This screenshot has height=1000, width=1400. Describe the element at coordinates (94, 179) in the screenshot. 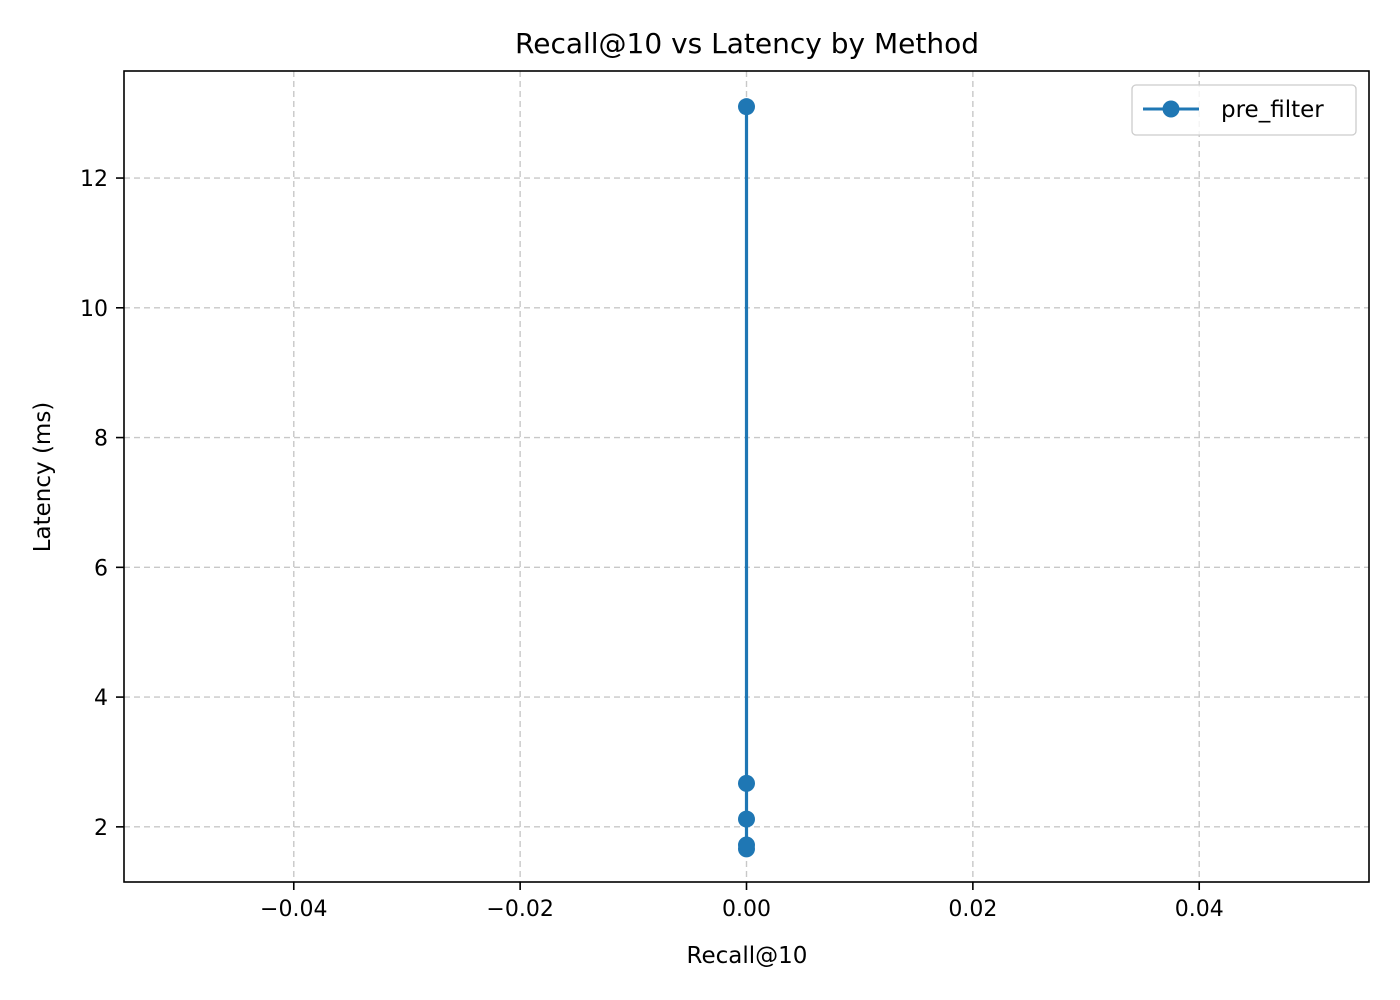

I see `y-tick-label: 12` at that location.